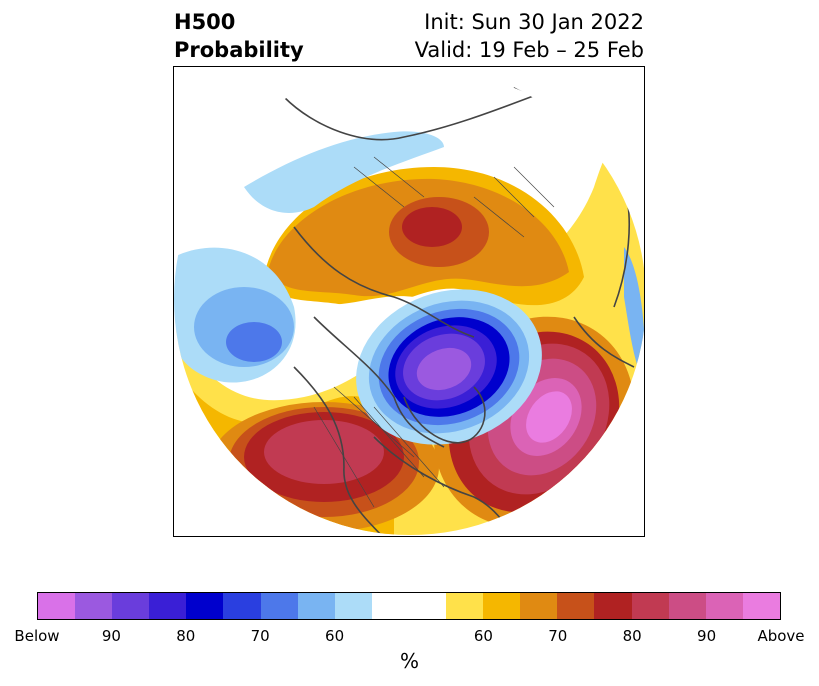 This screenshot has width=819, height=686. What do you see at coordinates (239, 50) in the screenshot?
I see `title-product: Probability` at bounding box center [239, 50].